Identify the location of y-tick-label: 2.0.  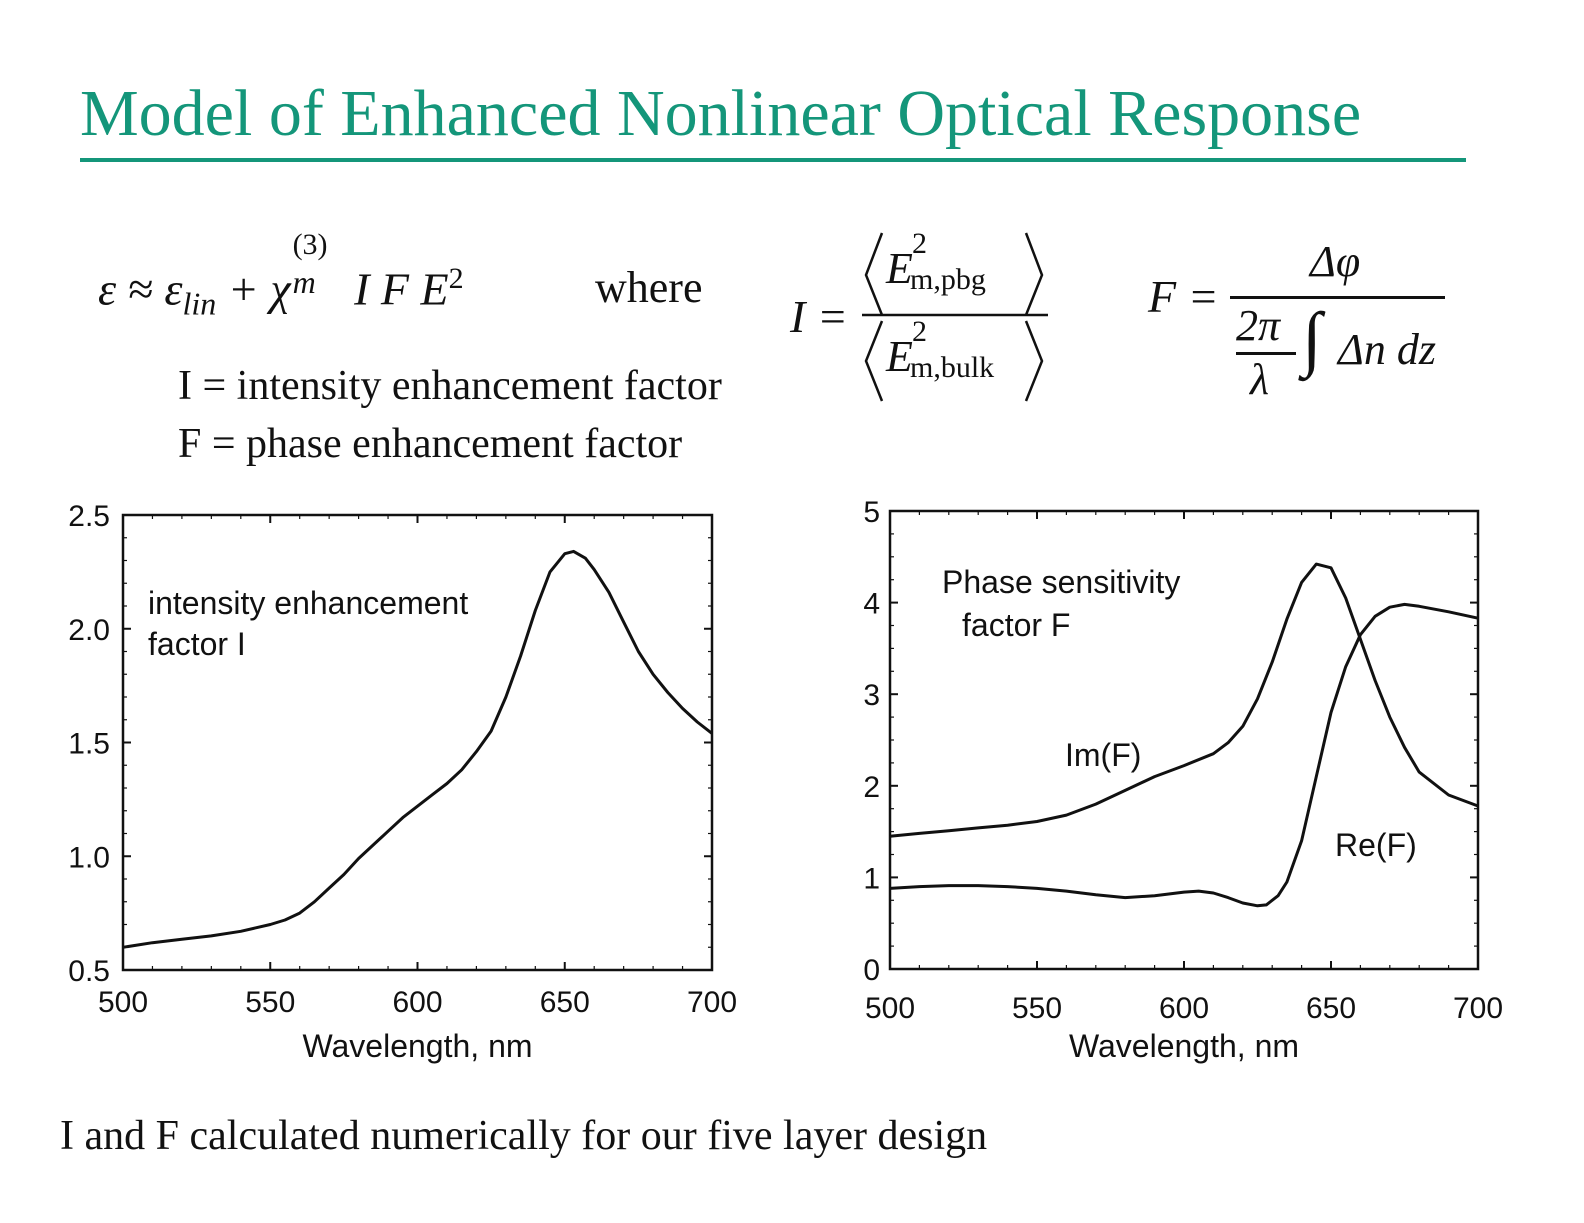
(89, 630).